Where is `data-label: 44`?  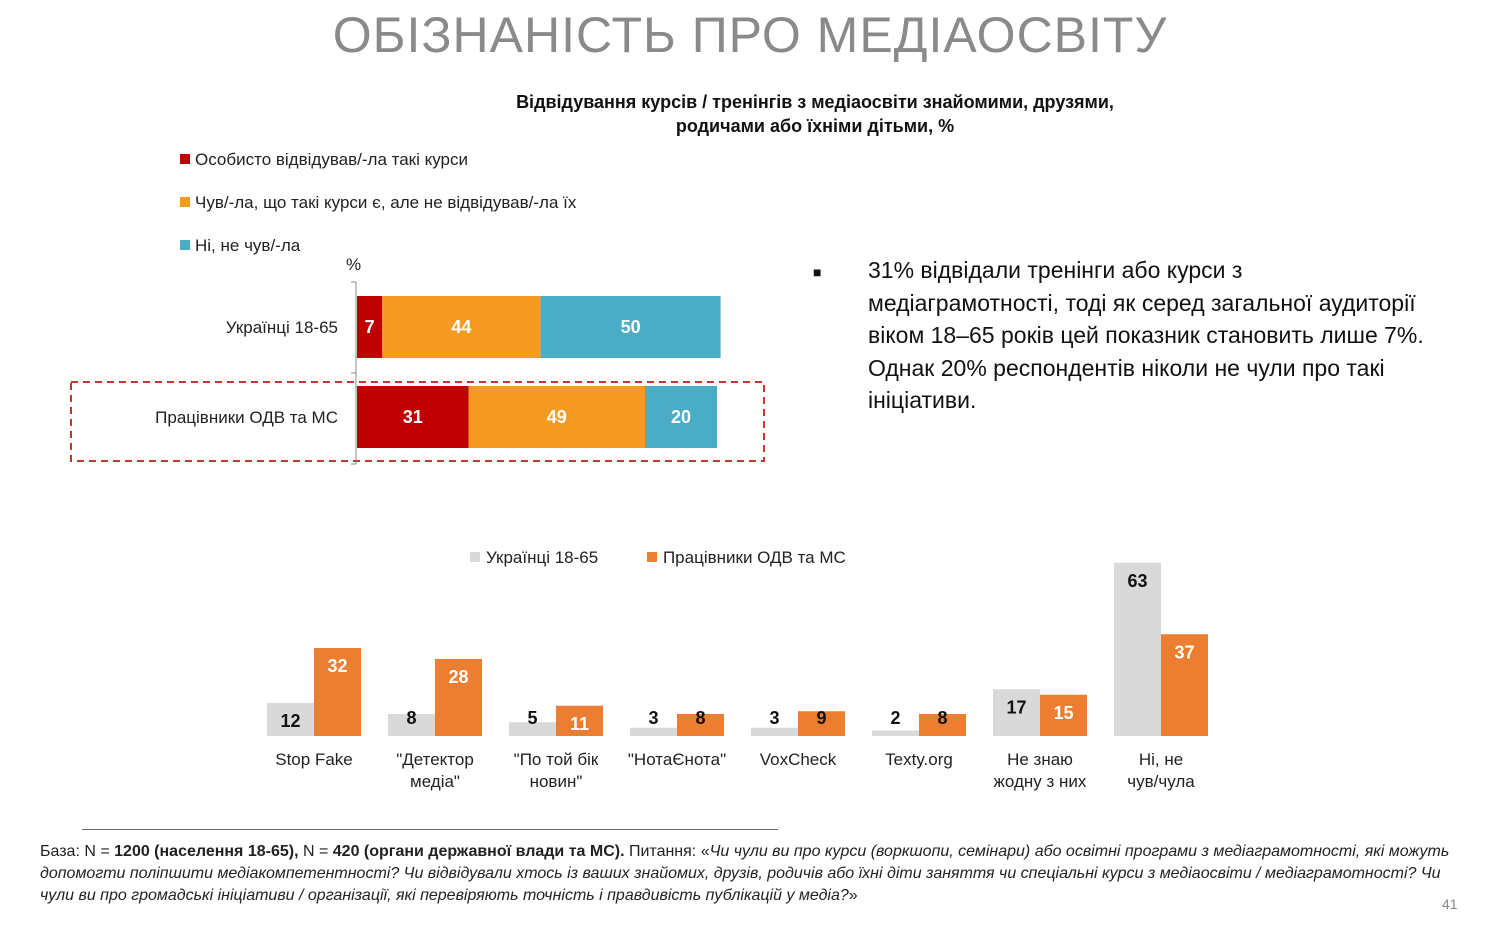 data-label: 44 is located at coordinates (461, 327).